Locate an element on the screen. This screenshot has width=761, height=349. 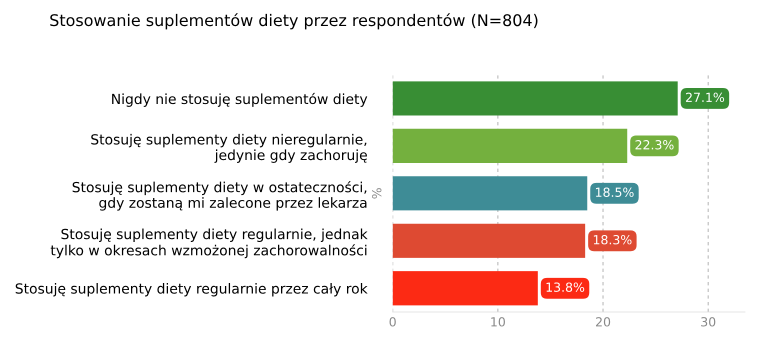
chart-title: Stosowanie suplementów diety przez respondentów (N=804) is located at coordinates (294, 21).